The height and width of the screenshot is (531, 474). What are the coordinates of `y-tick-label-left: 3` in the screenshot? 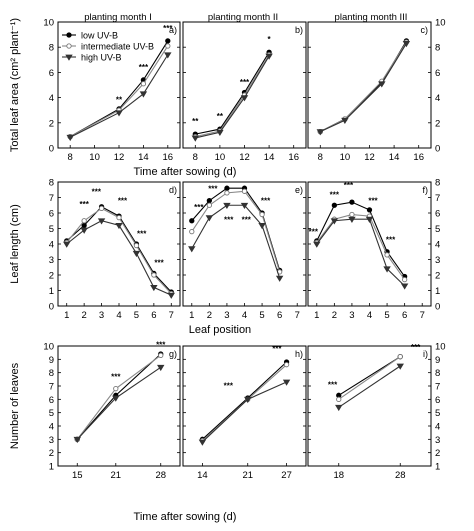 It's located at (51, 260).